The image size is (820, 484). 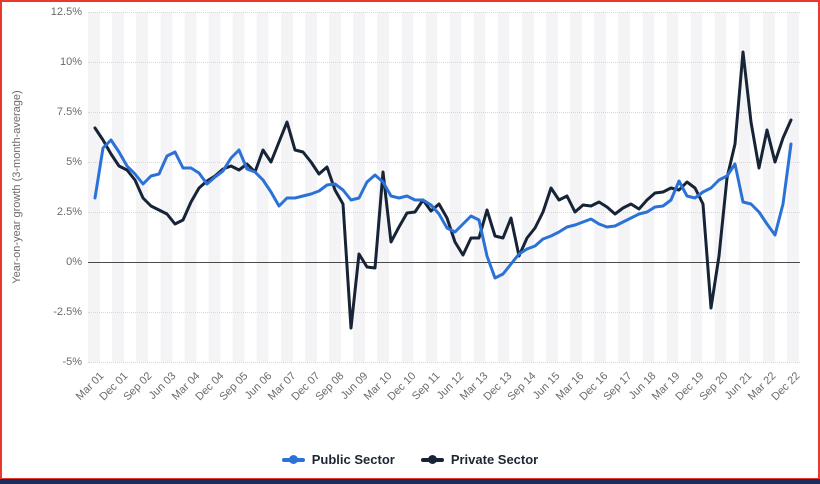 What do you see at coordinates (17, 187) in the screenshot?
I see `y-axis-title: Year-on-year growth (3-month-average)` at bounding box center [17, 187].